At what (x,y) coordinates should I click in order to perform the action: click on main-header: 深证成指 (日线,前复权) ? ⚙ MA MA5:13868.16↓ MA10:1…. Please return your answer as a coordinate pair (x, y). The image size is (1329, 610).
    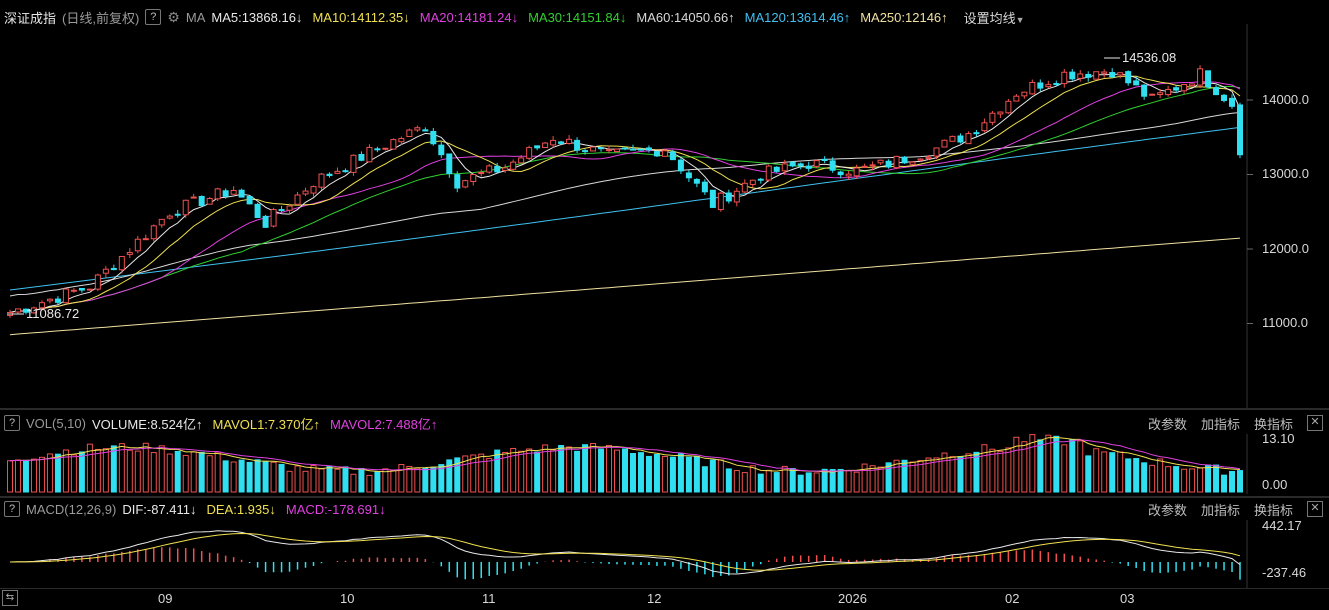
    Looking at the image, I should click on (517, 17).